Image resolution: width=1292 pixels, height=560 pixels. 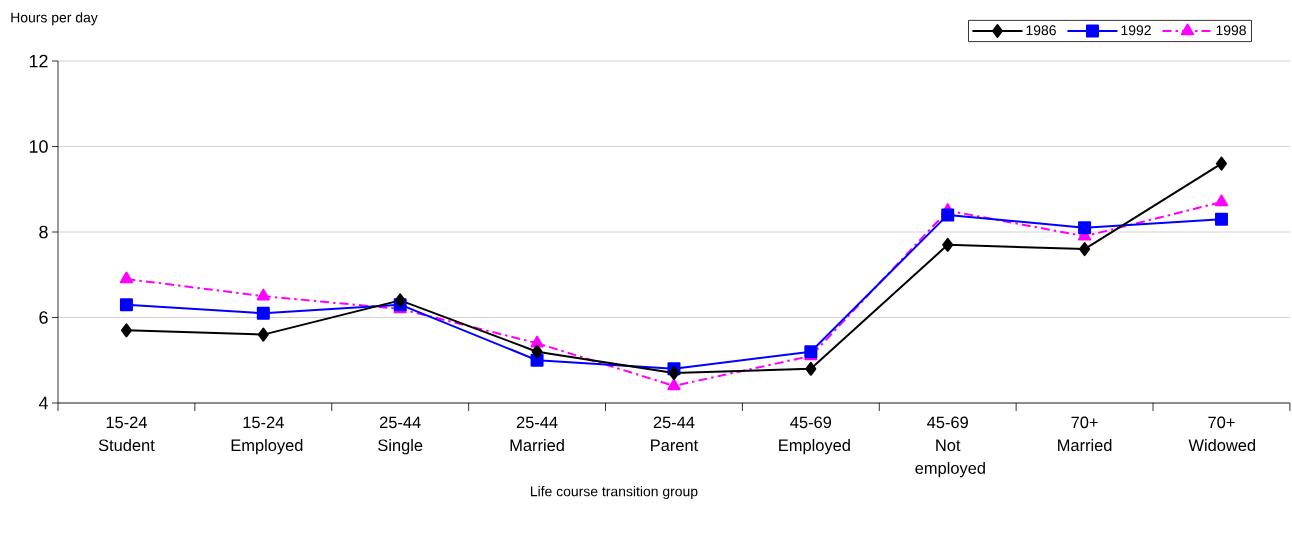 What do you see at coordinates (400, 435) in the screenshot?
I see `x-tick-label: 25-44 Single` at bounding box center [400, 435].